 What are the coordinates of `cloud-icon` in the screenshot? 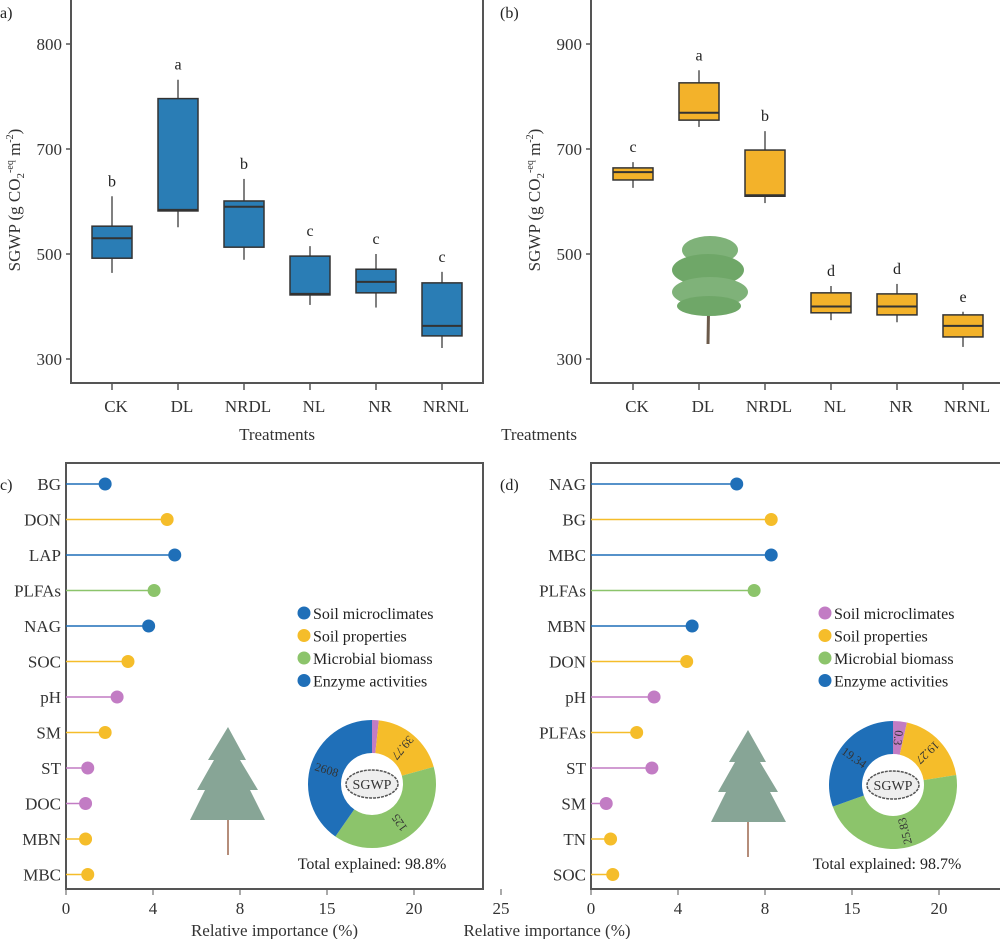 It's located at (372, 784).